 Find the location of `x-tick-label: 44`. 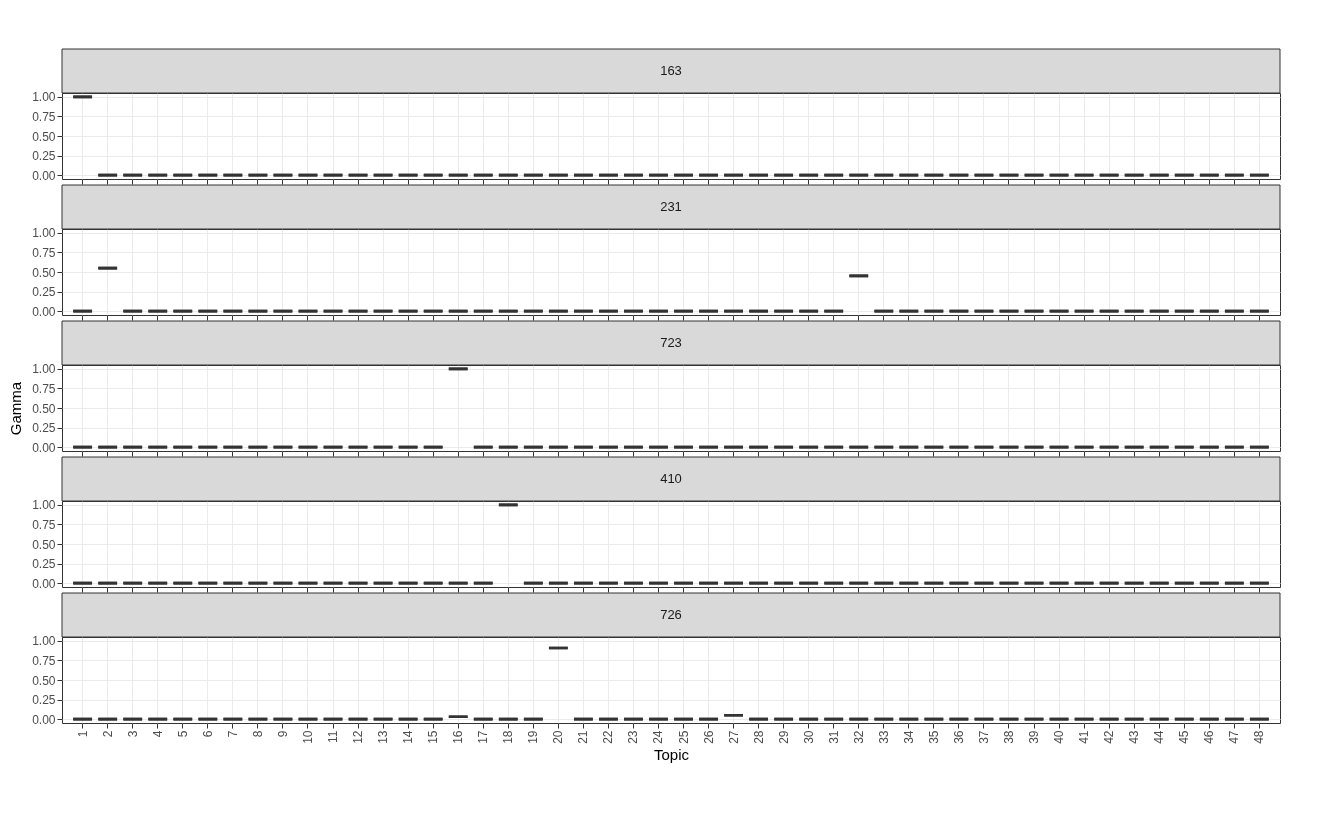

x-tick-label: 44 is located at coordinates (1159, 737).